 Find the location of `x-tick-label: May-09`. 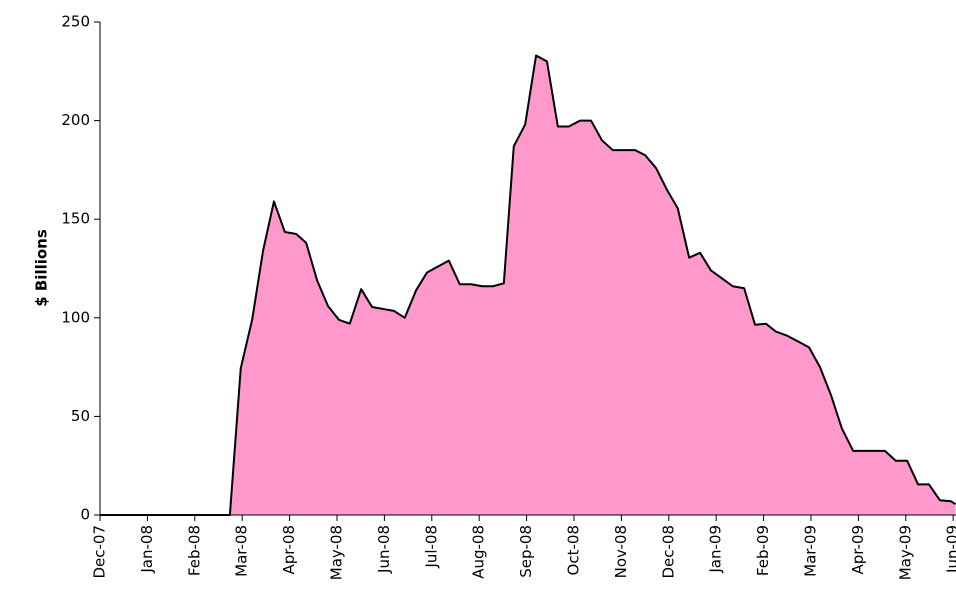

x-tick-label: May-09 is located at coordinates (905, 552).